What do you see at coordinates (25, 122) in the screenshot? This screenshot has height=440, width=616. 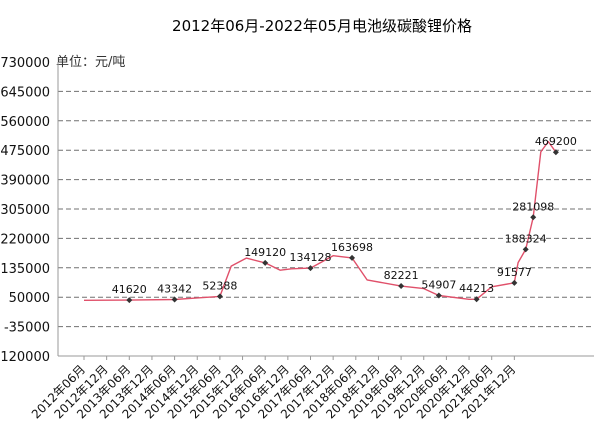 I see `y-tick-label: 560000` at bounding box center [25, 122].